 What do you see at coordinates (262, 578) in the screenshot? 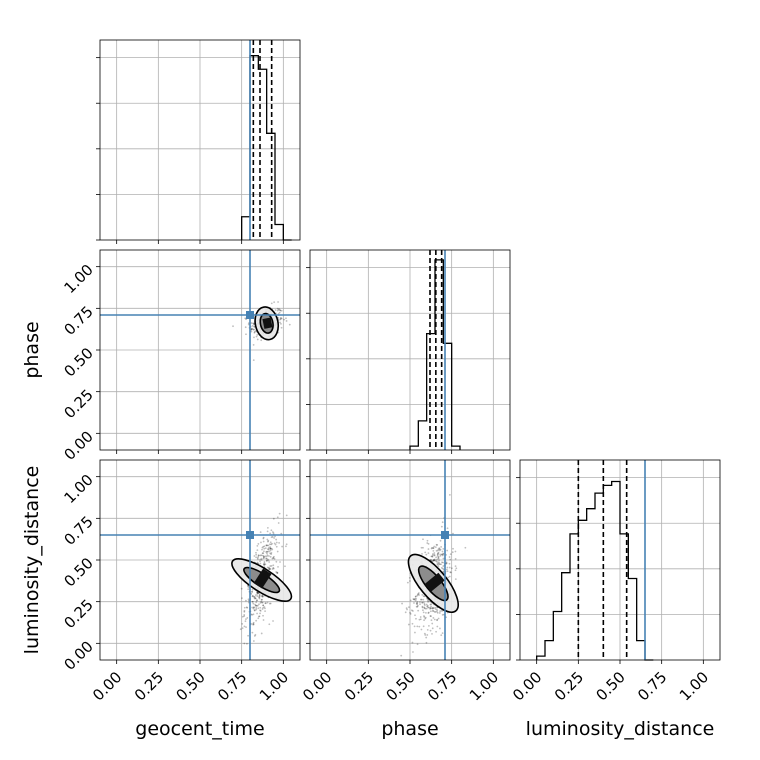
I see `density-layer` at bounding box center [262, 578].